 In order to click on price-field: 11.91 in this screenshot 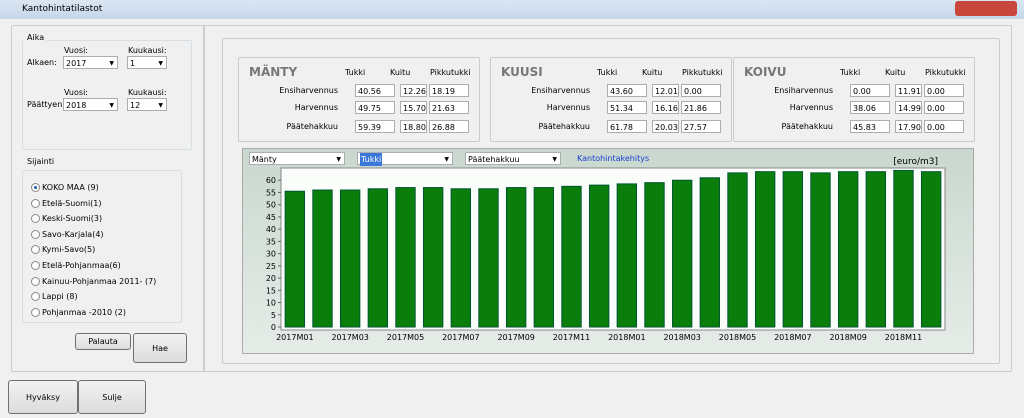, I will do `click(908, 90)`.